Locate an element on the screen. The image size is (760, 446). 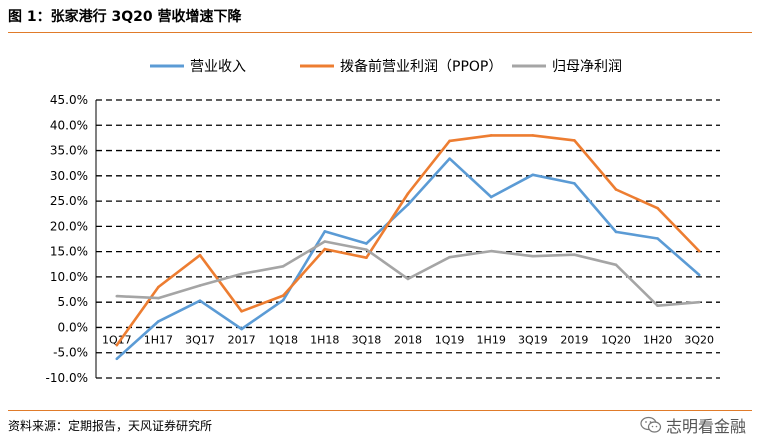
legend-label: 归母净利润 is located at coordinates (587, 66).